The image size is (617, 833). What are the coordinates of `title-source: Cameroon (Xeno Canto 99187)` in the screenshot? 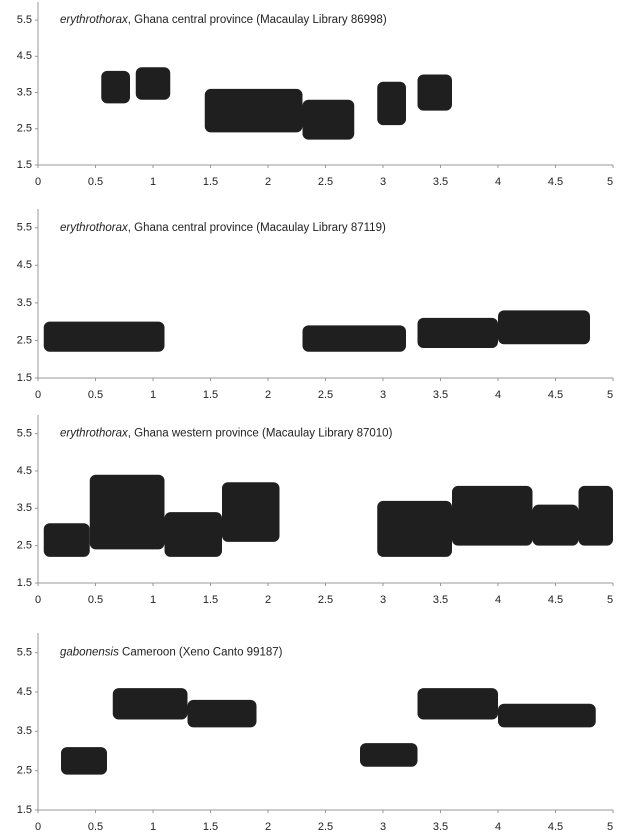 It's located at (201, 653).